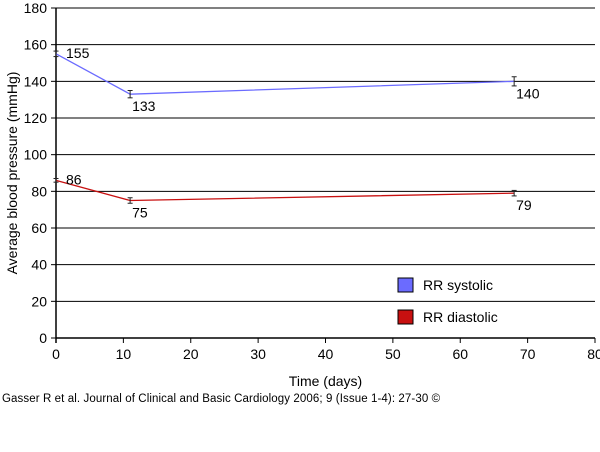 The height and width of the screenshot is (452, 600). What do you see at coordinates (258, 354) in the screenshot?
I see `x-tick-label-30: 30` at bounding box center [258, 354].